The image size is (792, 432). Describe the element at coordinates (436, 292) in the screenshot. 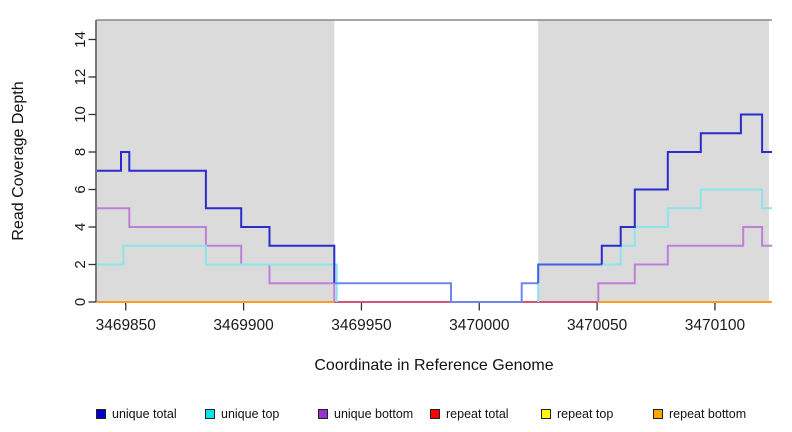

I see `series-line-unique-total-gap` at that location.